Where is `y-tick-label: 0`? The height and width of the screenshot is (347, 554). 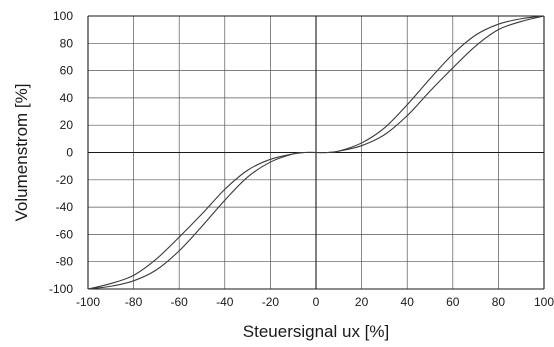 y-tick-label: 0 is located at coordinates (69, 153).